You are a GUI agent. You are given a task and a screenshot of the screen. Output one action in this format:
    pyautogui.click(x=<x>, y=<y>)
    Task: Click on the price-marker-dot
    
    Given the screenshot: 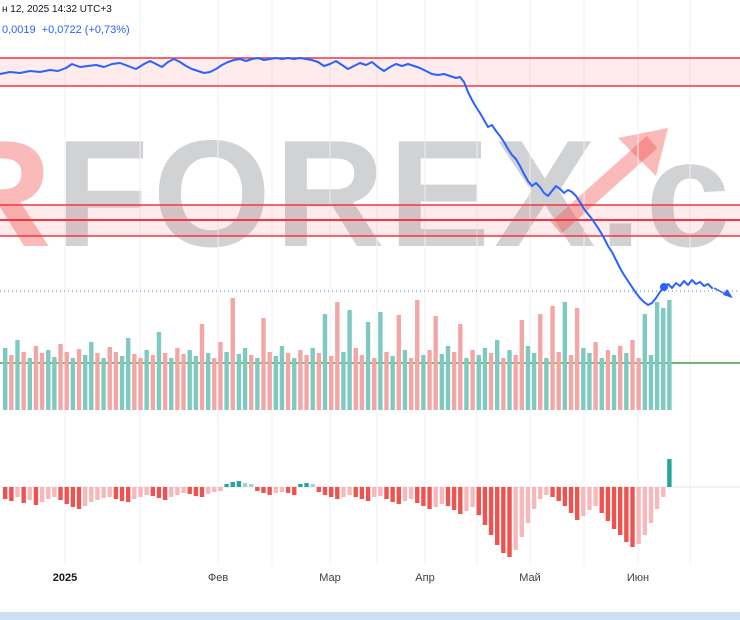 What is the action you would take?
    pyautogui.click(x=664, y=287)
    